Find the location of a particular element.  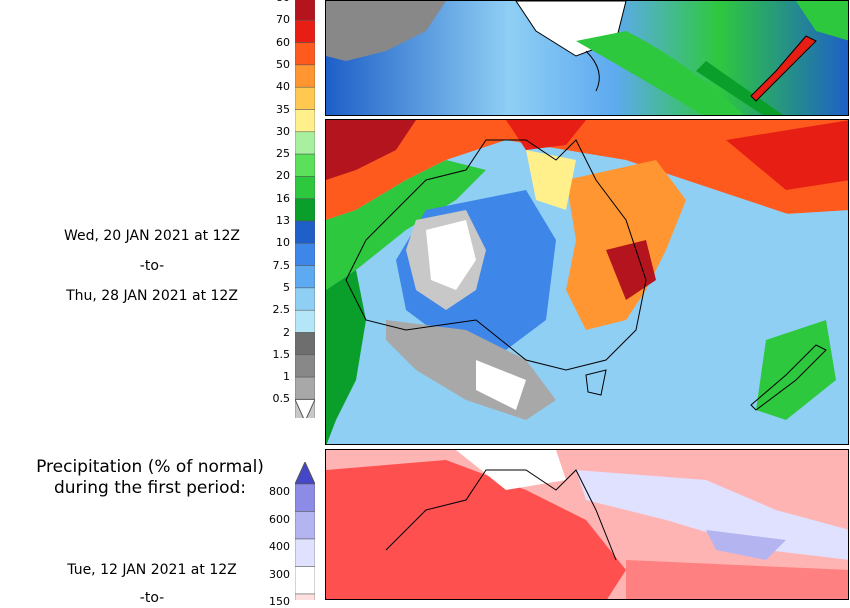

precip-amount-colorbar is located at coordinates (305, 211).